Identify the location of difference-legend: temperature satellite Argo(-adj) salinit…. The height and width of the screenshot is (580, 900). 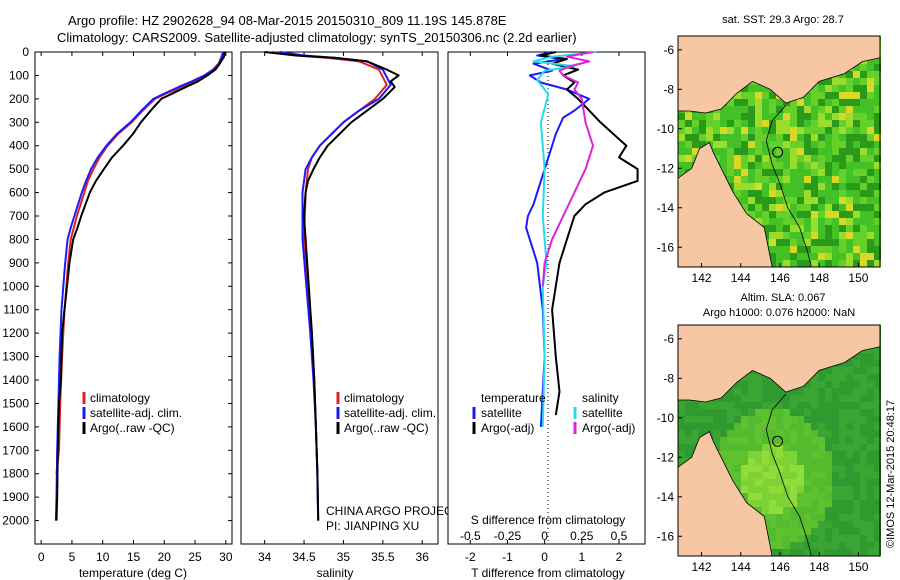
(553, 413).